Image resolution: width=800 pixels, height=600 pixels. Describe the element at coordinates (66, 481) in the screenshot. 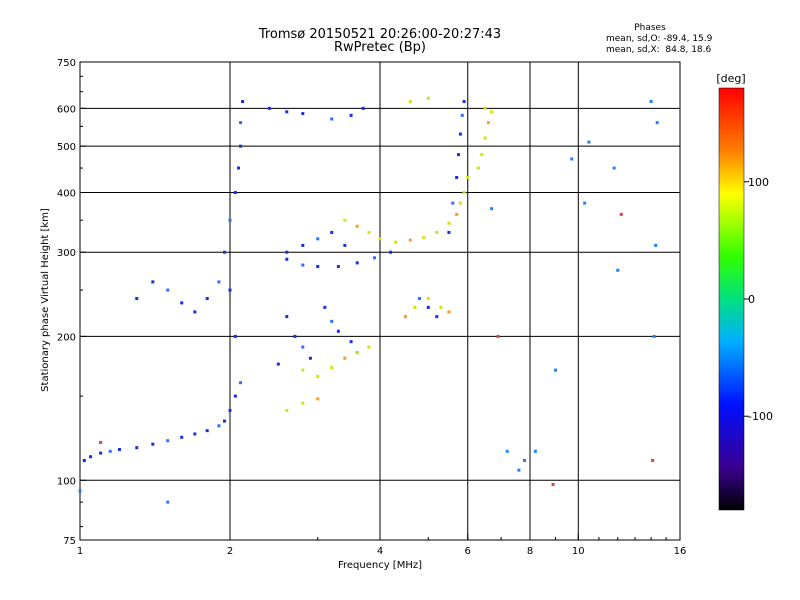

I see `y-tick-label: 100` at that location.